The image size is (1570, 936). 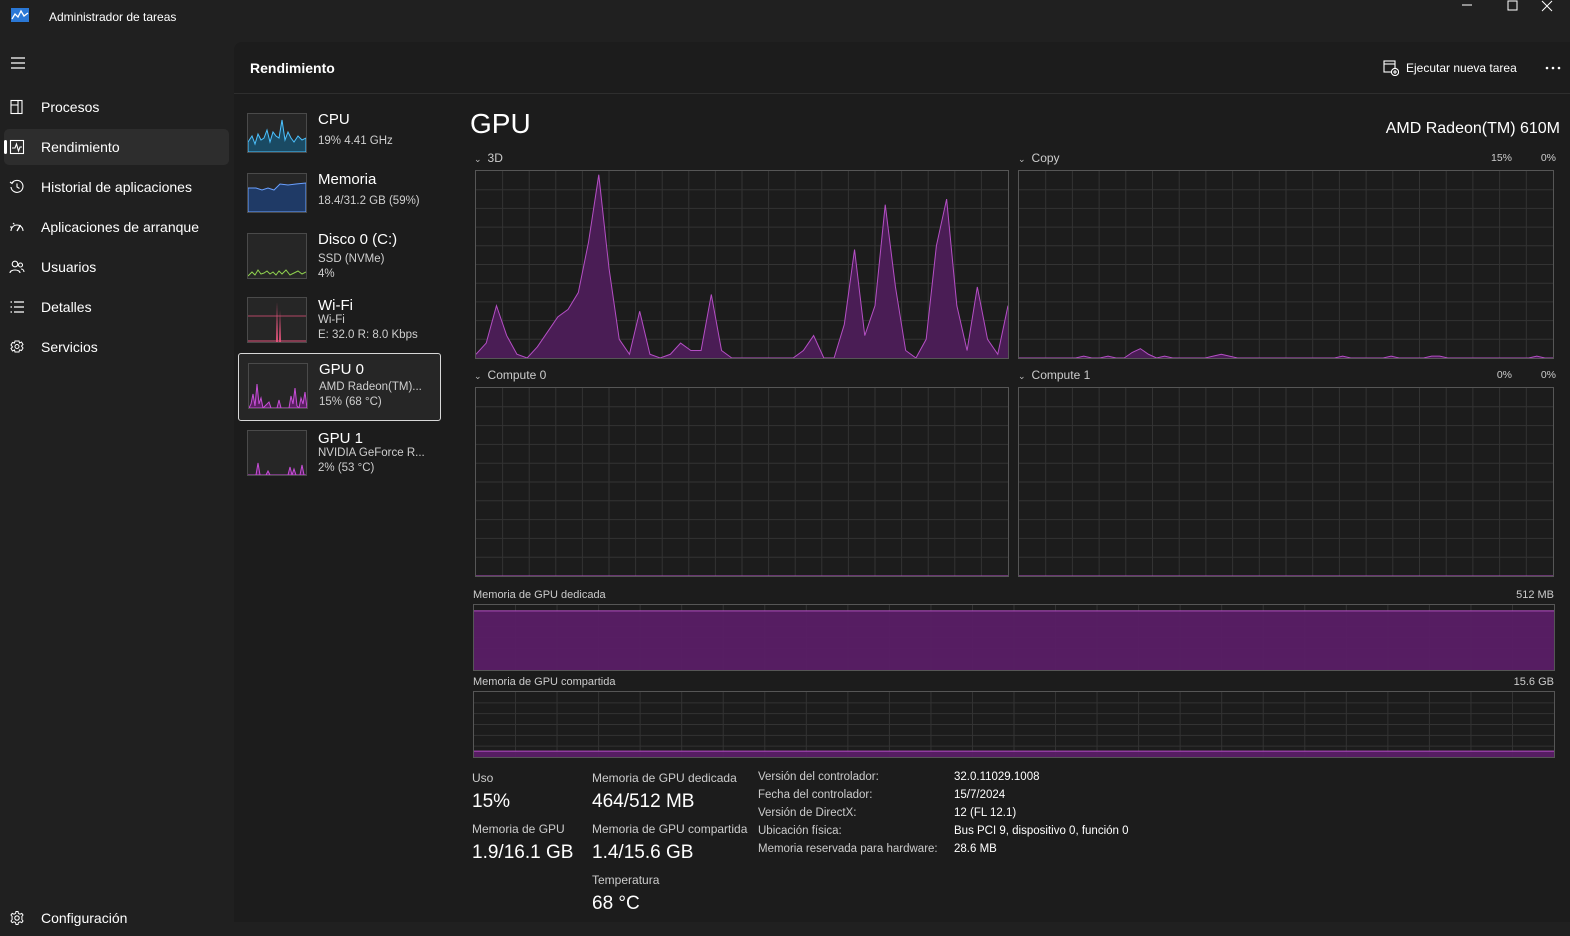 What do you see at coordinates (18, 63) in the screenshot?
I see `hamburger-menu-icon` at bounding box center [18, 63].